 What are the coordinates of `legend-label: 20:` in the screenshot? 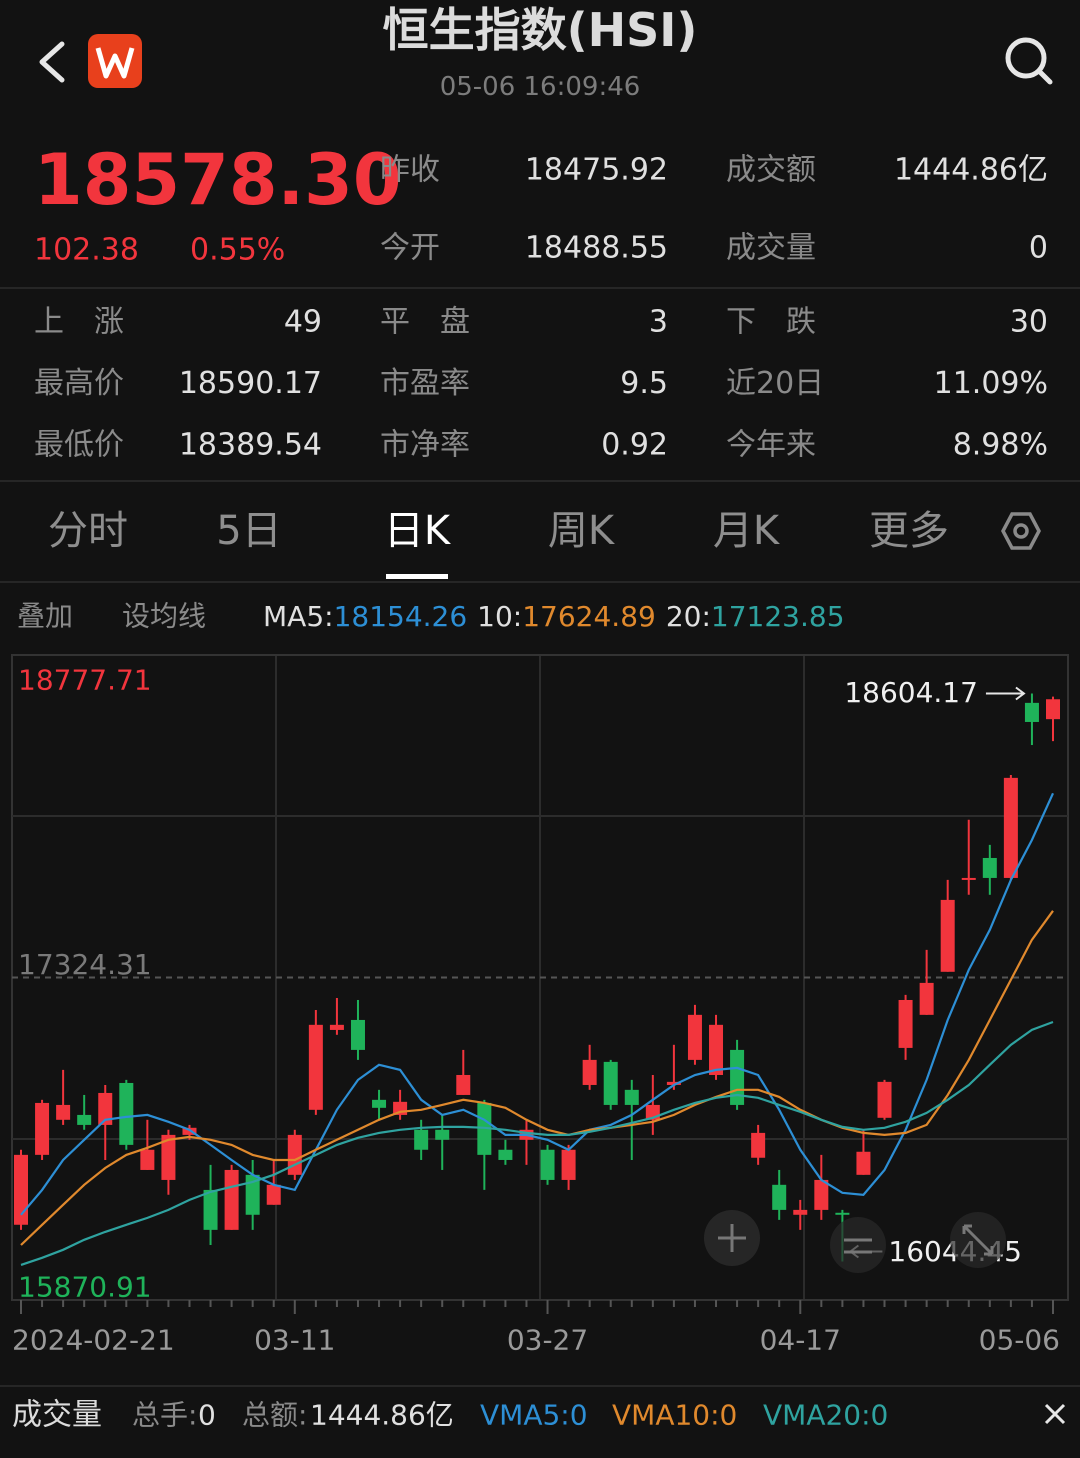 It's located at (688, 616).